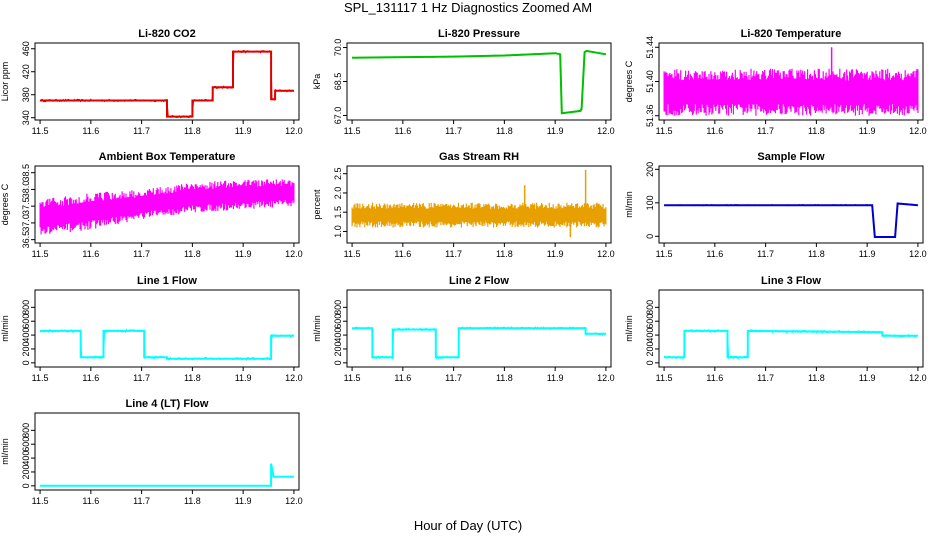 This screenshot has height=540, width=936. Describe the element at coordinates (167, 404) in the screenshot. I see `panel-title: Line 4 (LT) Flow` at that location.